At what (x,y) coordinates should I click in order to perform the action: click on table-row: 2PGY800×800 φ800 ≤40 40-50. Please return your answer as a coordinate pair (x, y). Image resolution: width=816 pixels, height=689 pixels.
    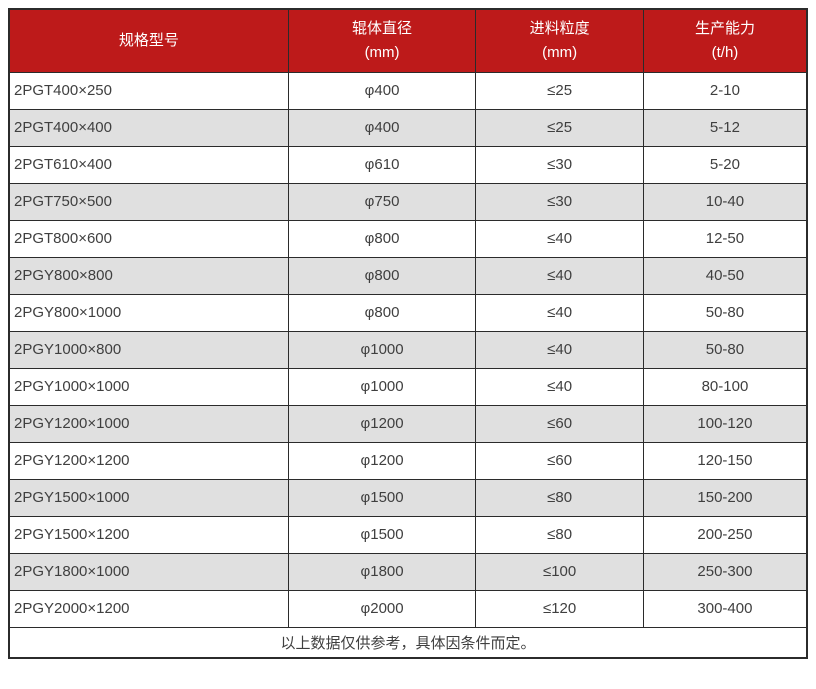
    Looking at the image, I should click on (408, 275).